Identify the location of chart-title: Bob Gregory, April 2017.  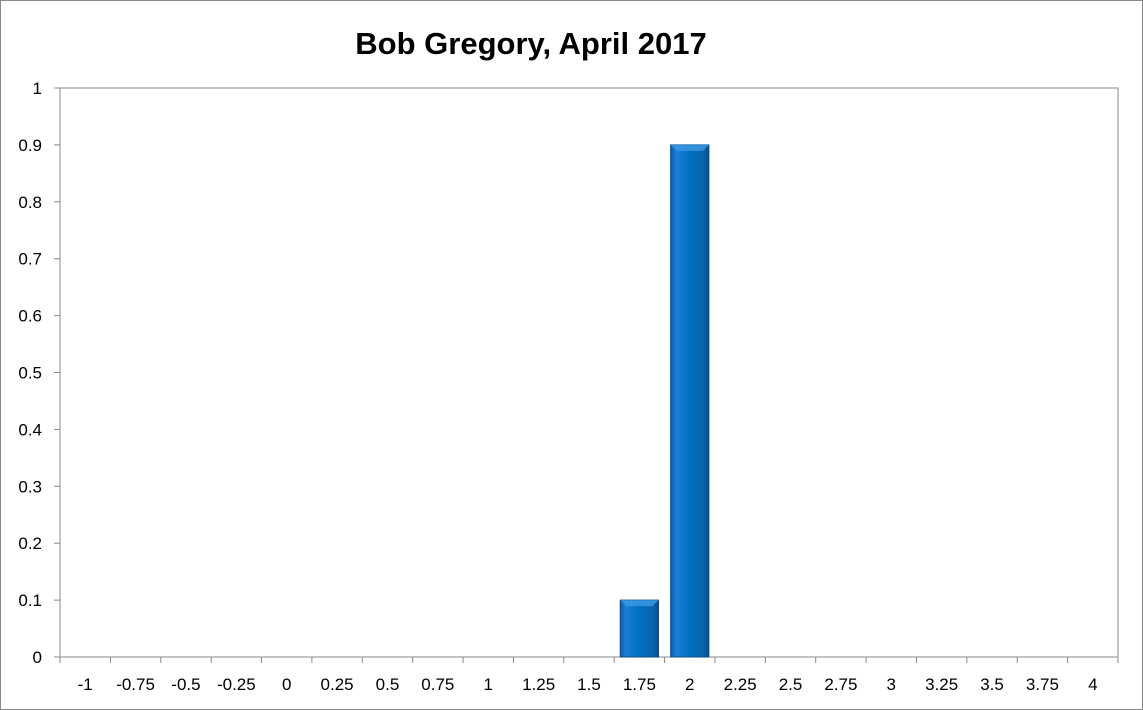
(531, 43).